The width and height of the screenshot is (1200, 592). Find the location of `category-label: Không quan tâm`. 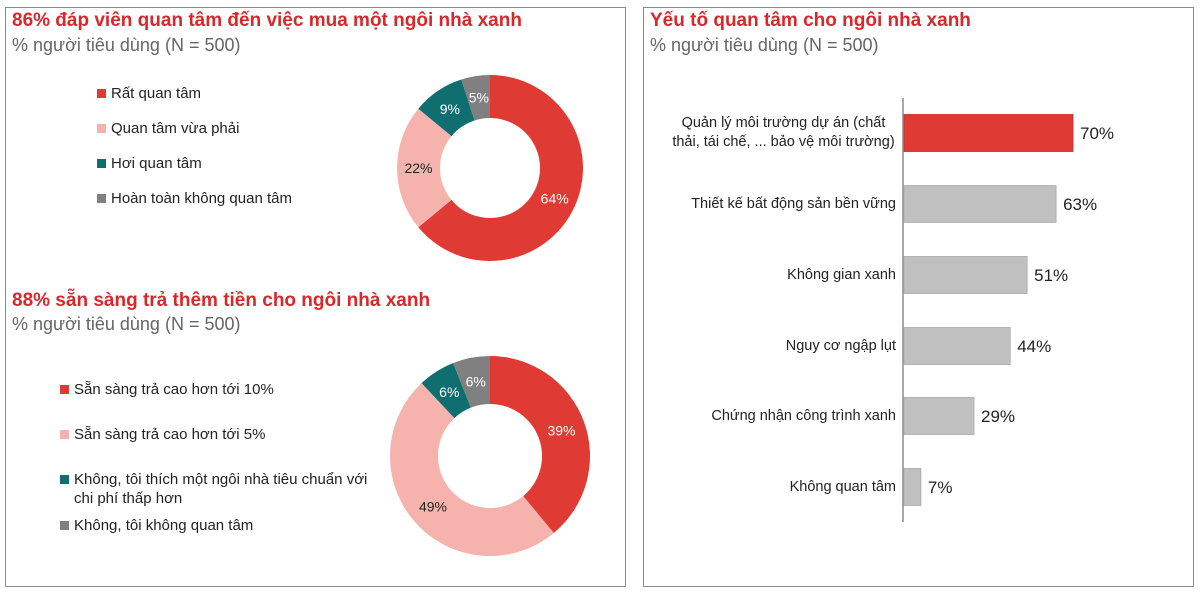

category-label: Không quan tâm is located at coordinates (776, 487).